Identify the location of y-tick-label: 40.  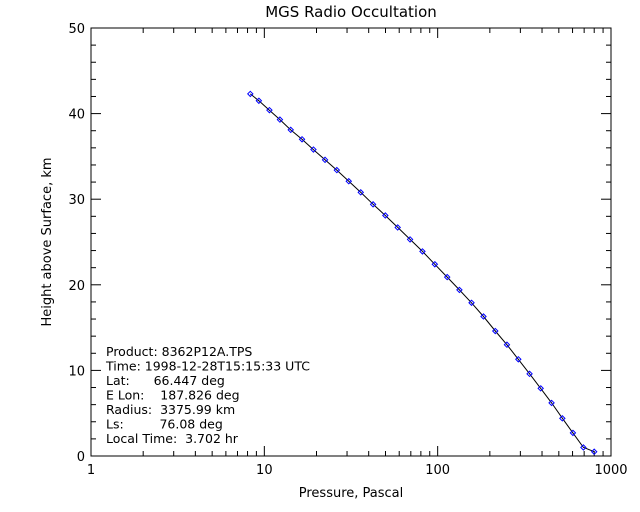
(76, 115).